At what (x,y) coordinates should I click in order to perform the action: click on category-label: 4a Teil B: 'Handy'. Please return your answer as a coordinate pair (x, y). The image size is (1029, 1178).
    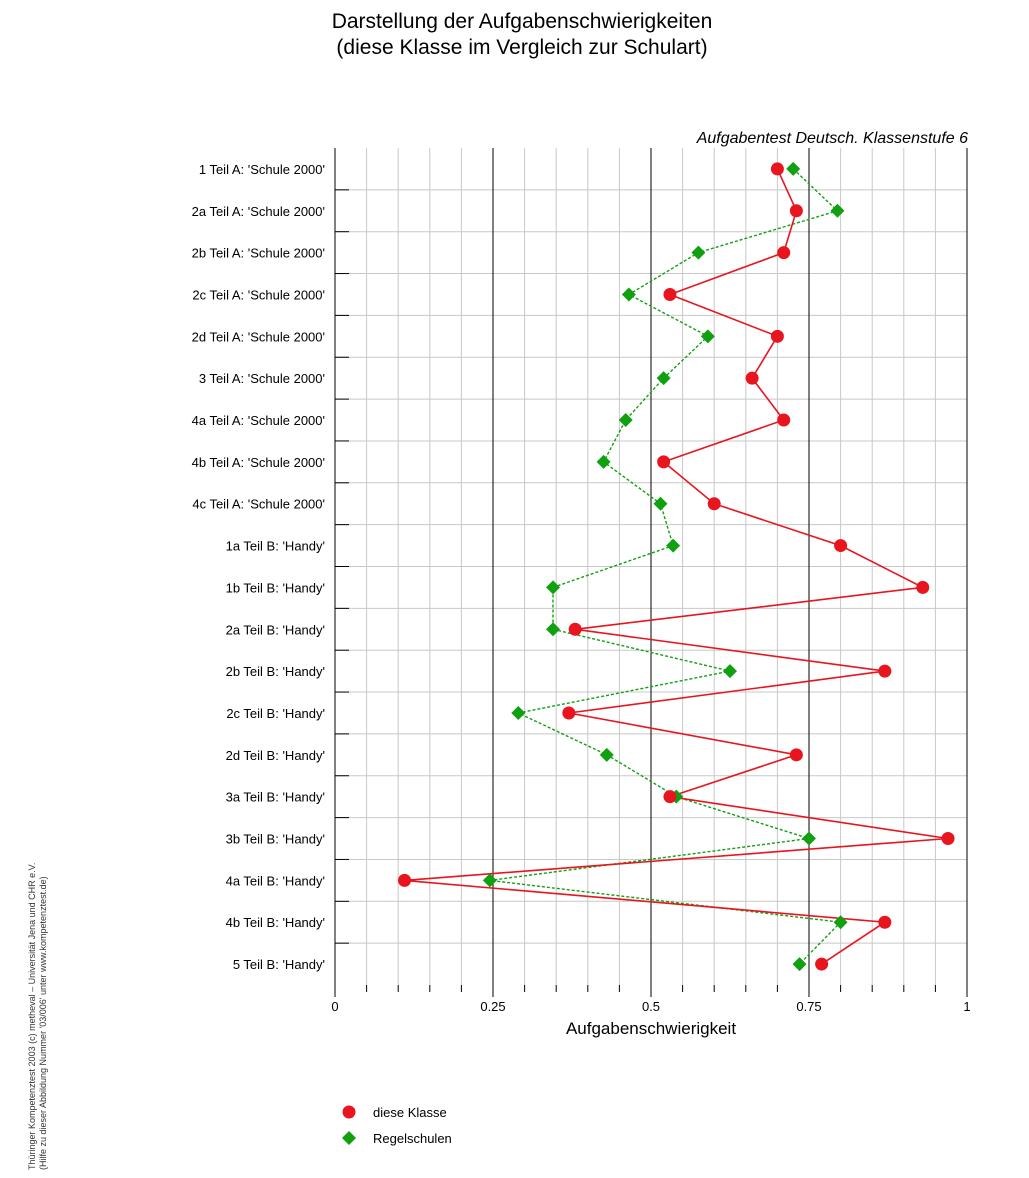
    Looking at the image, I should click on (275, 880).